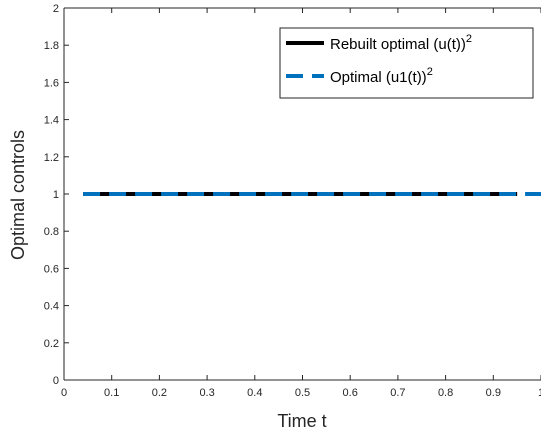 Image resolution: width=541 pixels, height=435 pixels. Describe the element at coordinates (159, 393) in the screenshot. I see `x-tick-label: 0.2` at that location.